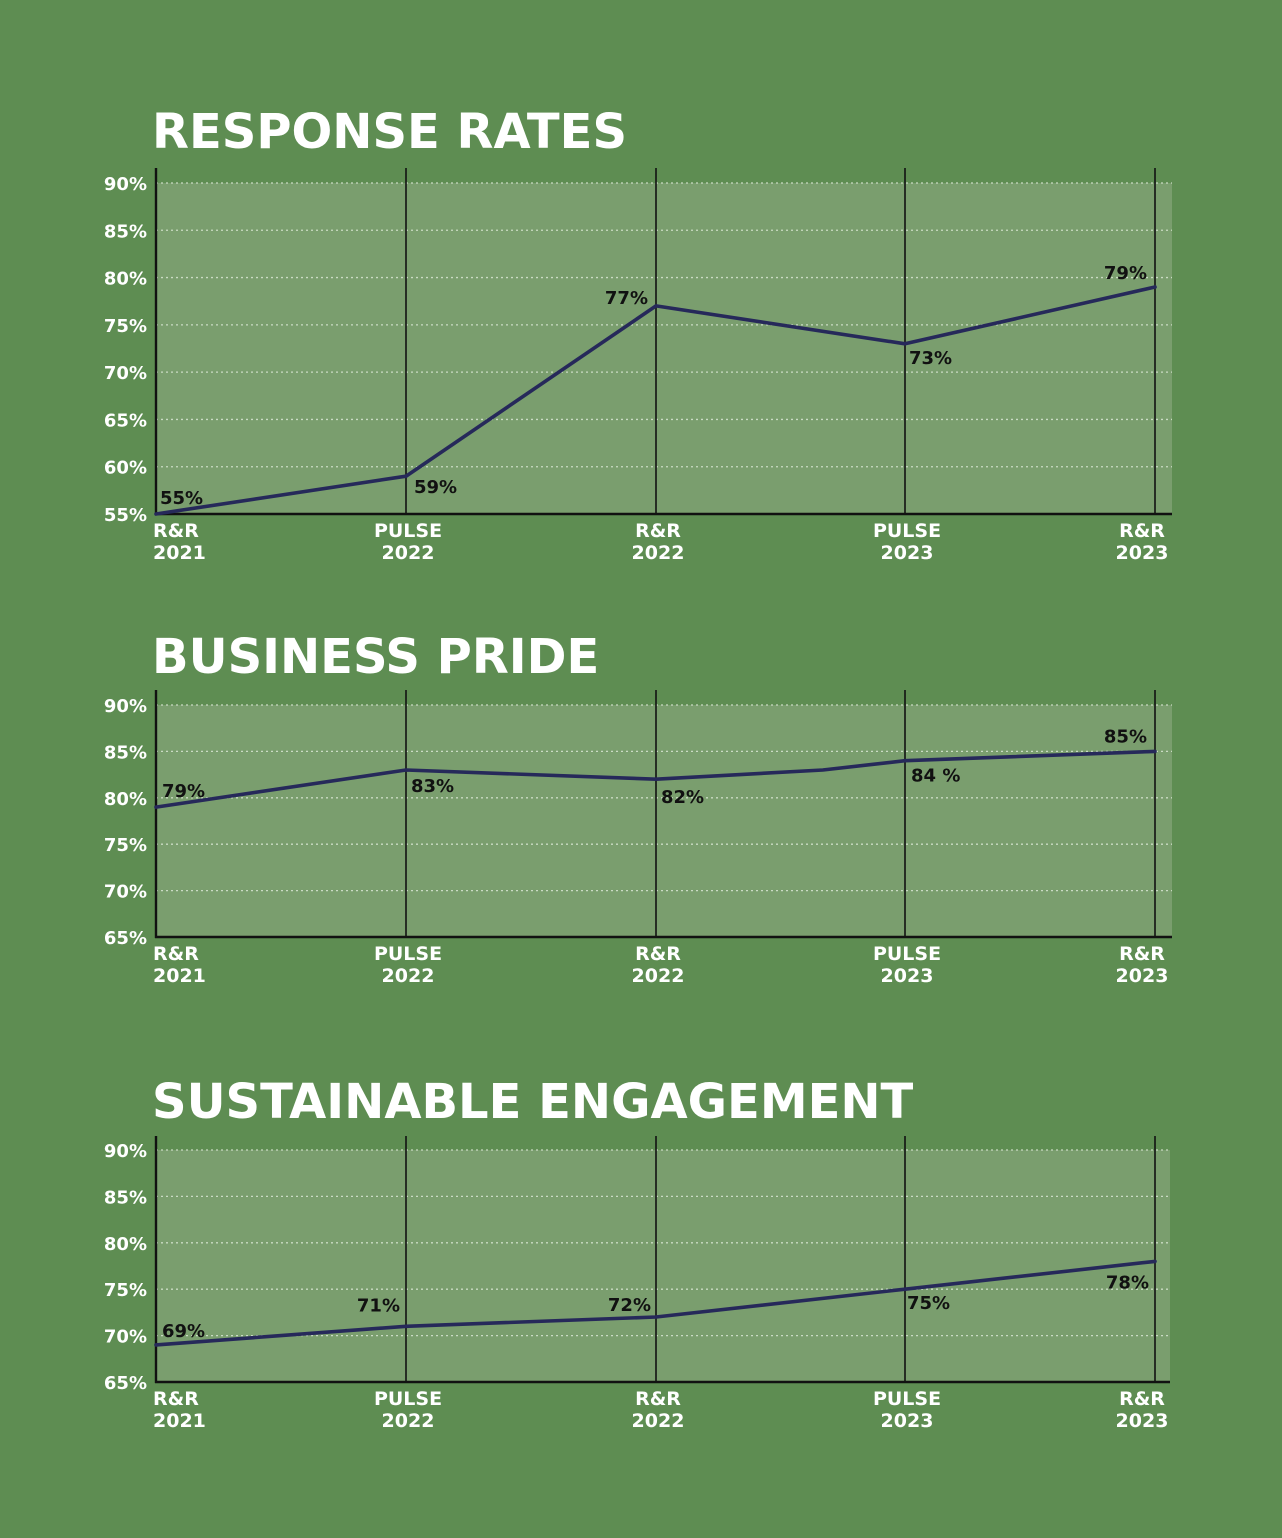 The width and height of the screenshot is (1282, 1538). I want to click on y-tick-label: 55%, so click(125, 515).